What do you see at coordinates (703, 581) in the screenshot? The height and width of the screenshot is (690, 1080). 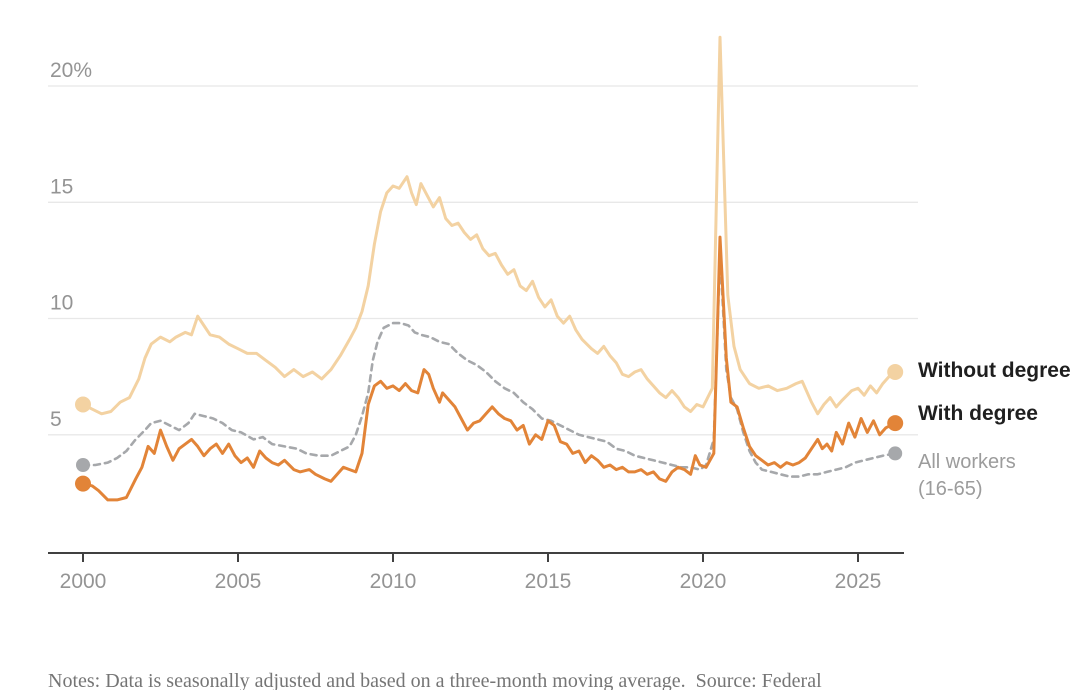 I see `x-axis-tick-label: 2020` at bounding box center [703, 581].